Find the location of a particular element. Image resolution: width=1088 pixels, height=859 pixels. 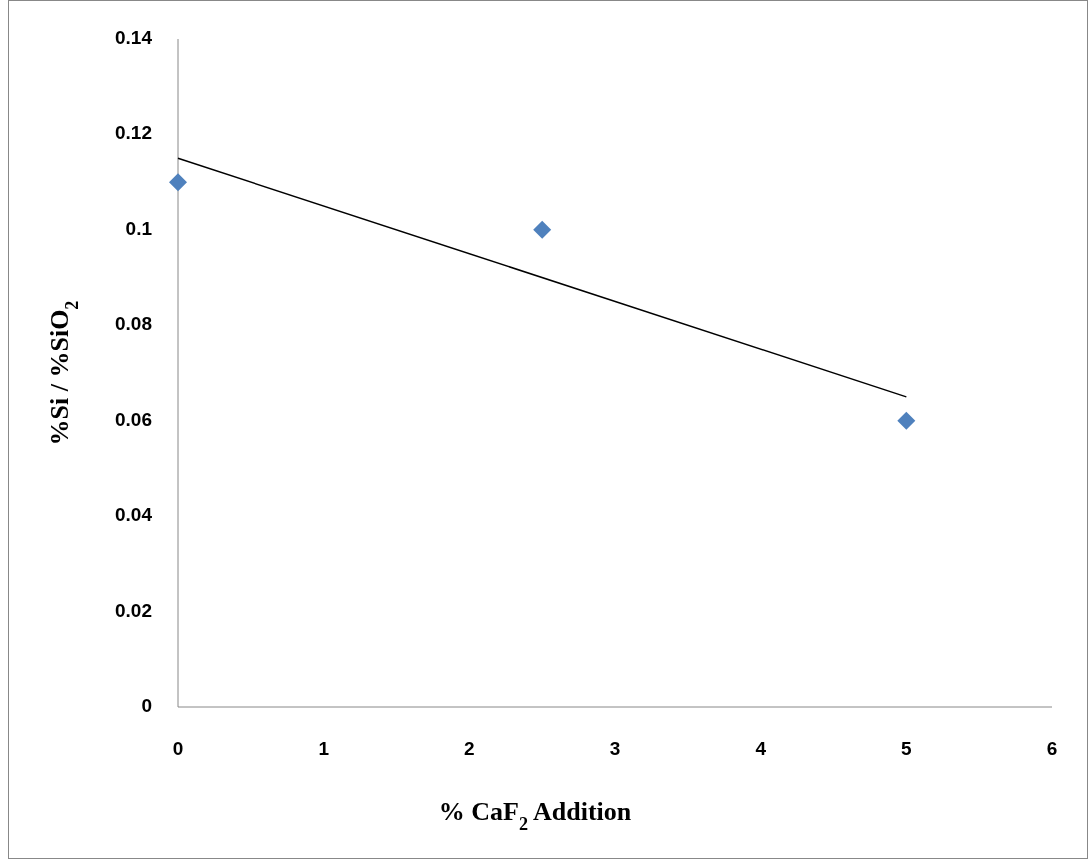

y-tick-label: 0.06 is located at coordinates (133, 419).